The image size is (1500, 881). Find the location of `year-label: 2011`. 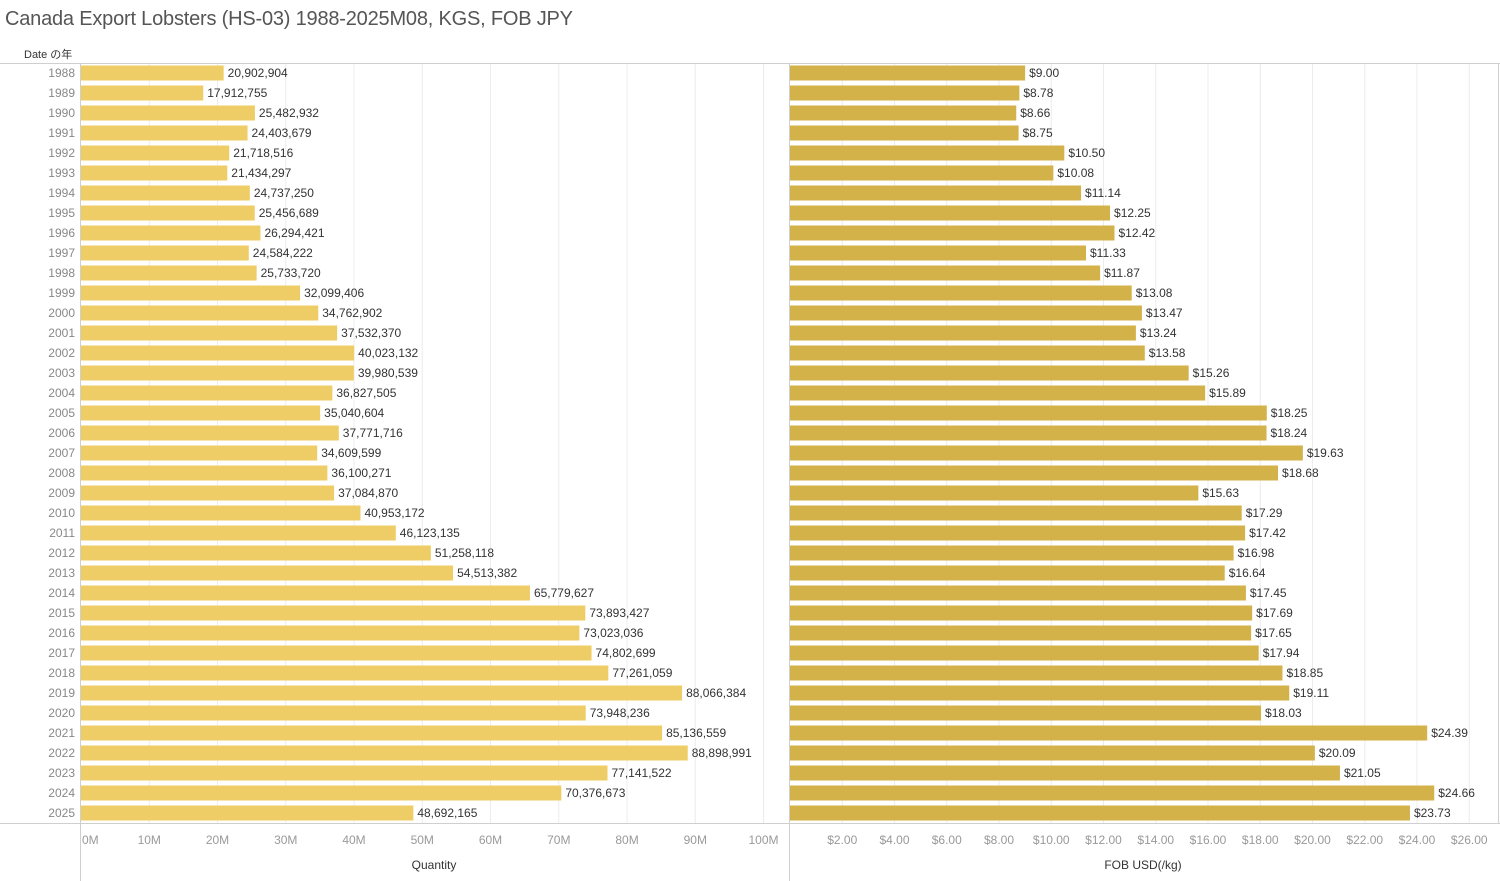

year-label: 2011 is located at coordinates (62, 533).